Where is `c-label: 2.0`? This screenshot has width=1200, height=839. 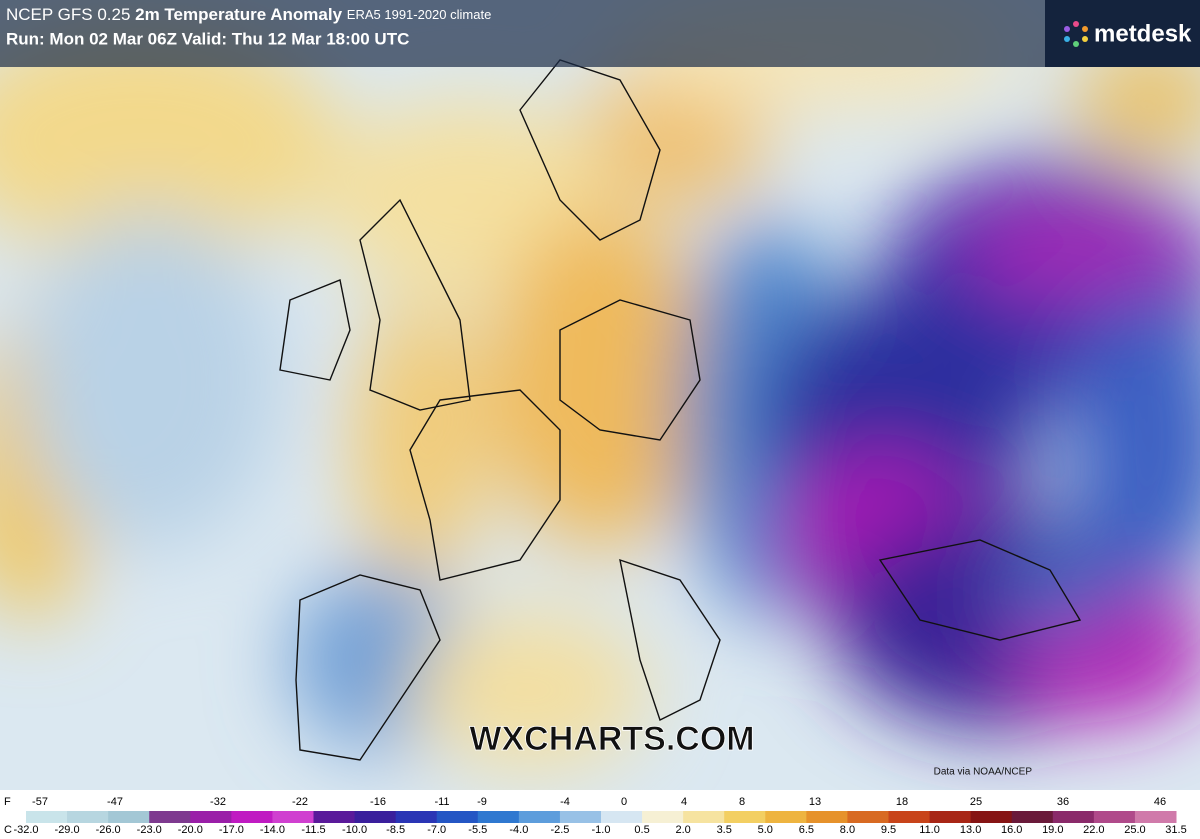 c-label: 2.0 is located at coordinates (682, 830).